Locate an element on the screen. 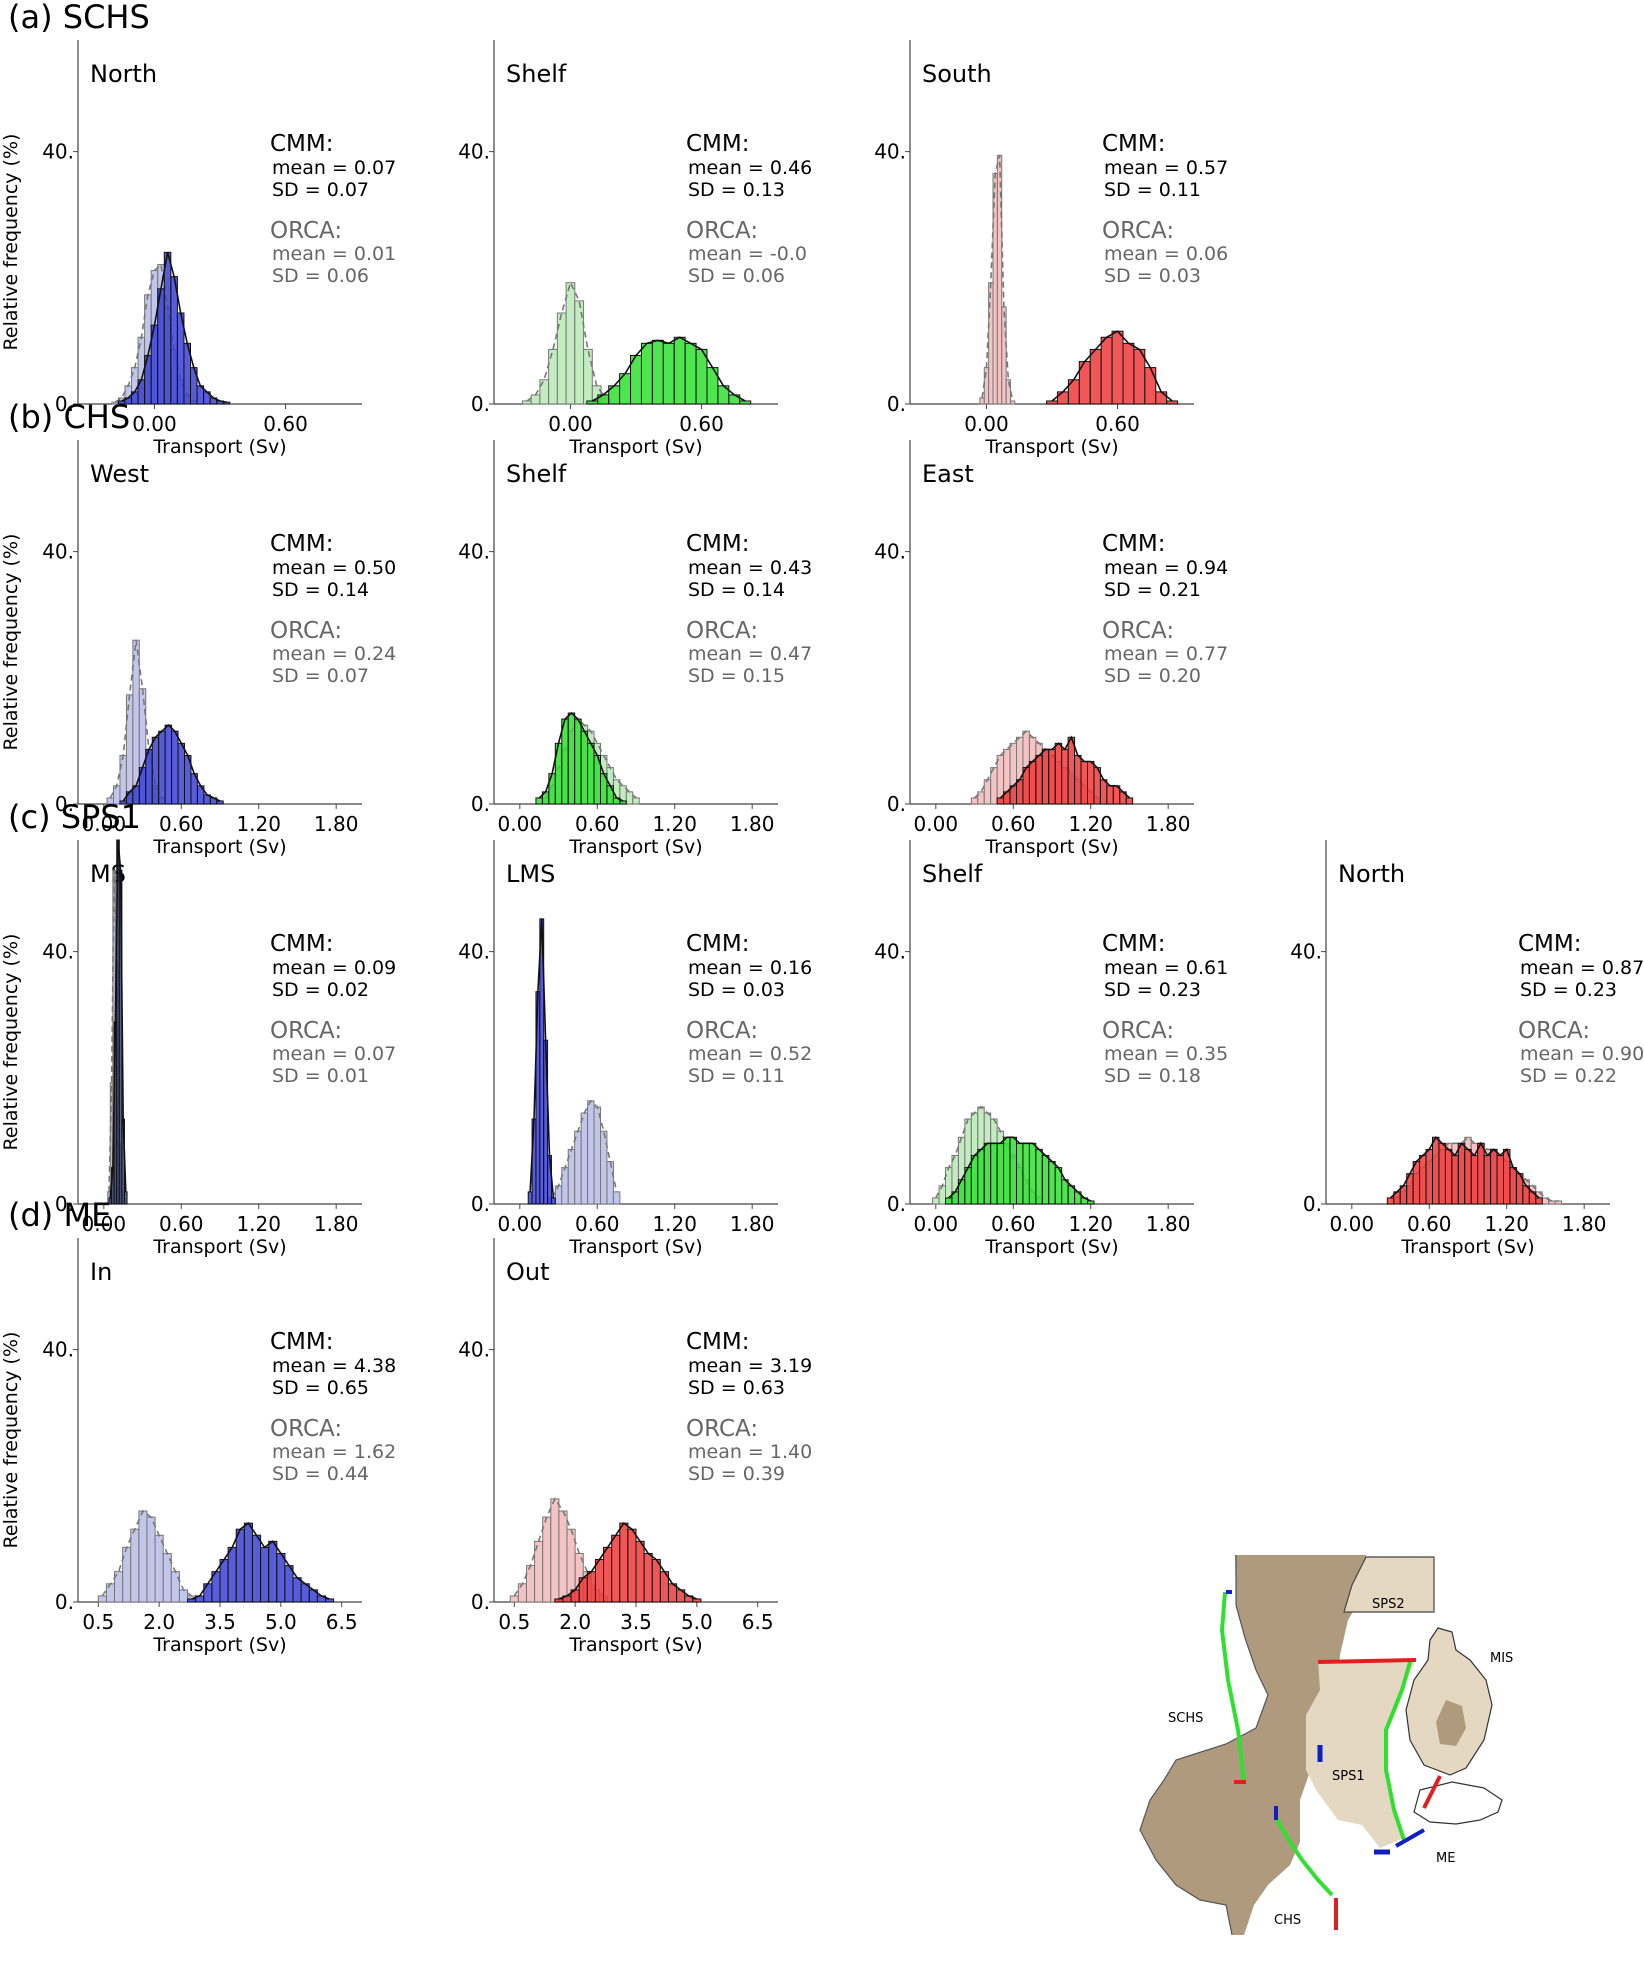 The width and height of the screenshot is (1644, 1965). panel-title: Shelf is located at coordinates (536, 474).